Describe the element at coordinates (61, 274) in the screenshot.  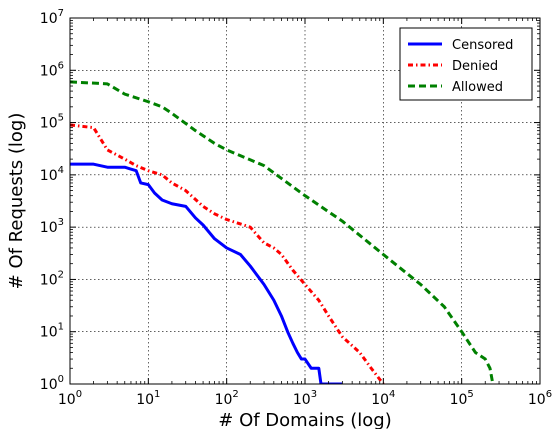
I see `y-tick-exponent: 2` at that location.